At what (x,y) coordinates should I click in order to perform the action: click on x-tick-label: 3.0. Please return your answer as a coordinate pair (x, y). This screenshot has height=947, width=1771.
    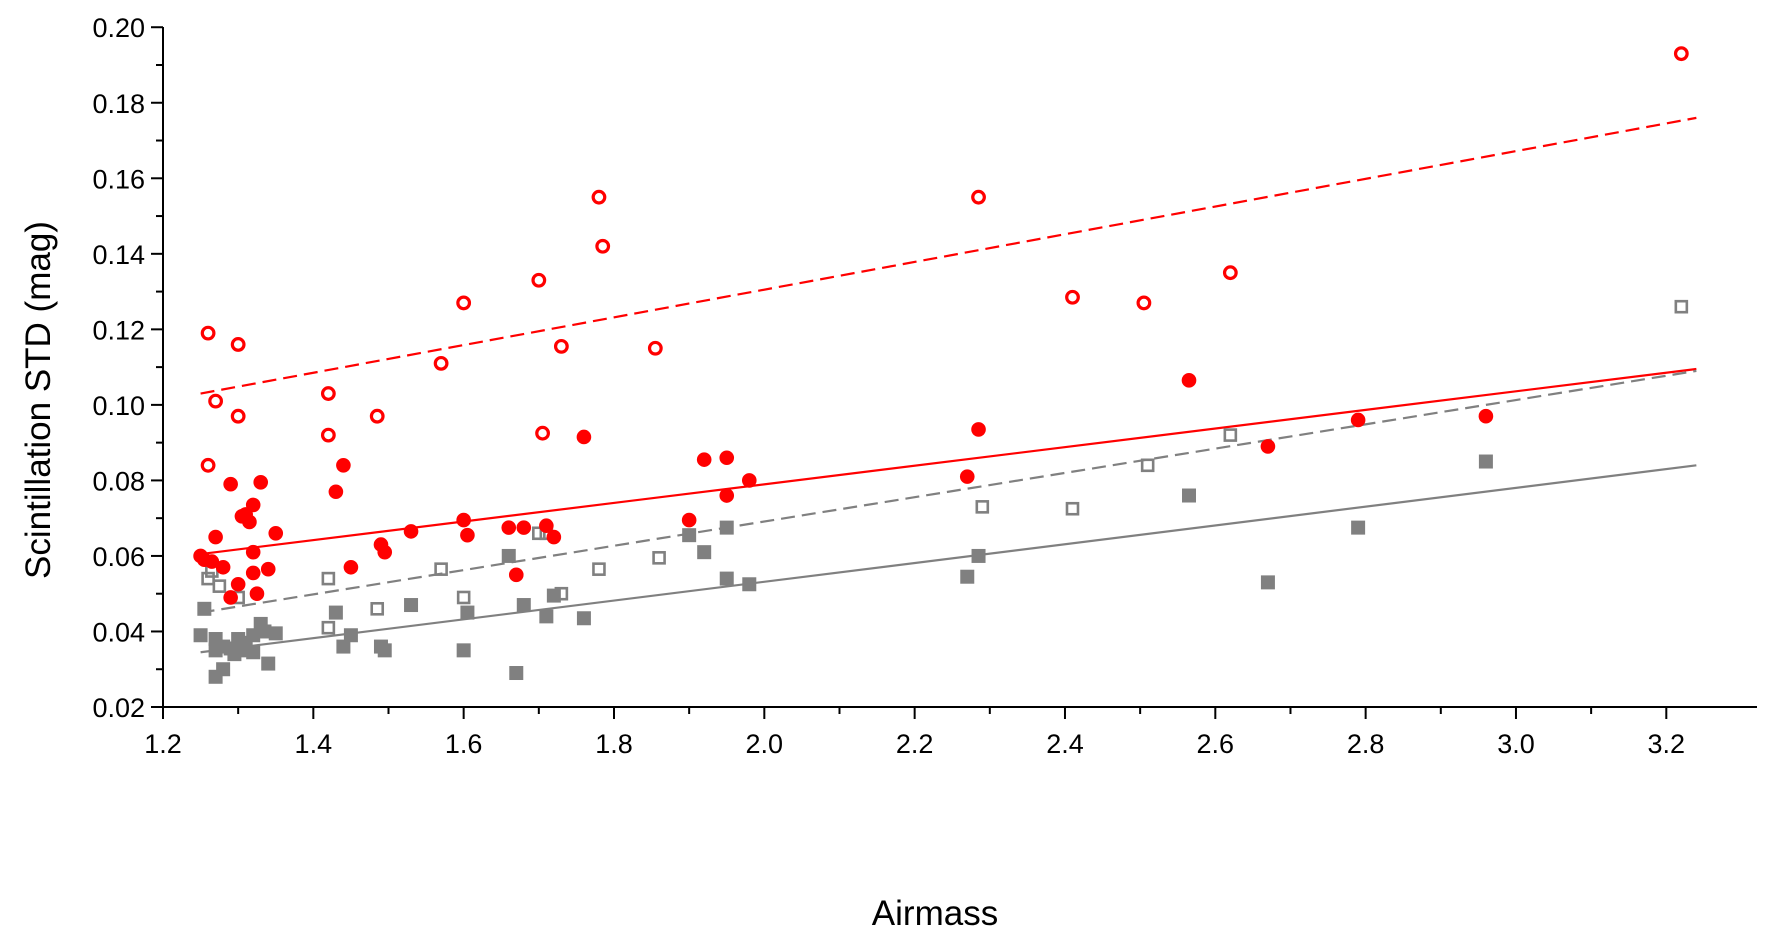
    Looking at the image, I should click on (1516, 744).